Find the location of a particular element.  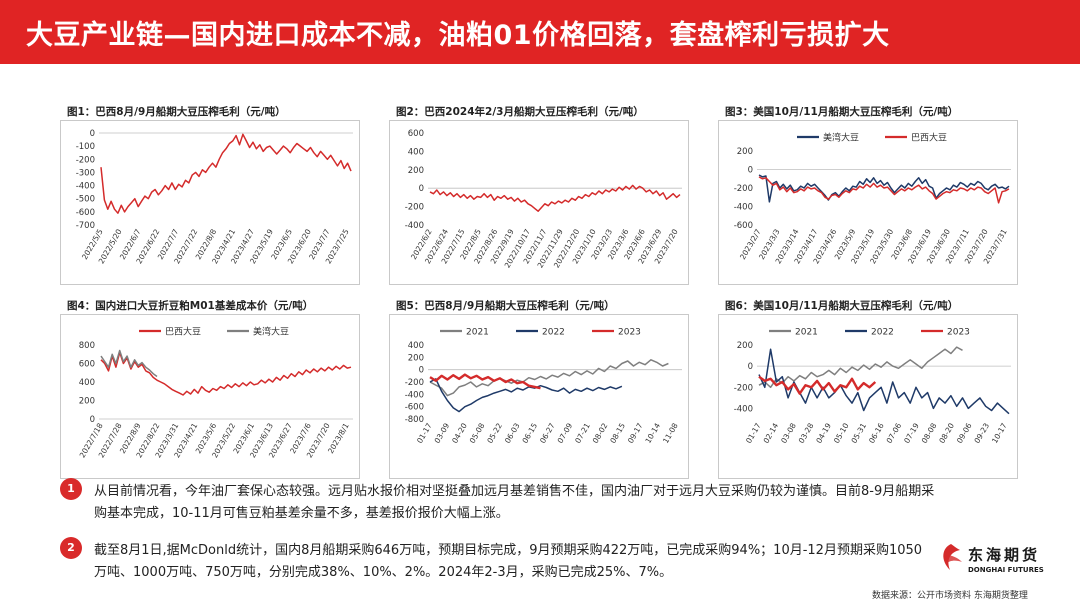

legend-label: 2021 is located at coordinates (806, 333).